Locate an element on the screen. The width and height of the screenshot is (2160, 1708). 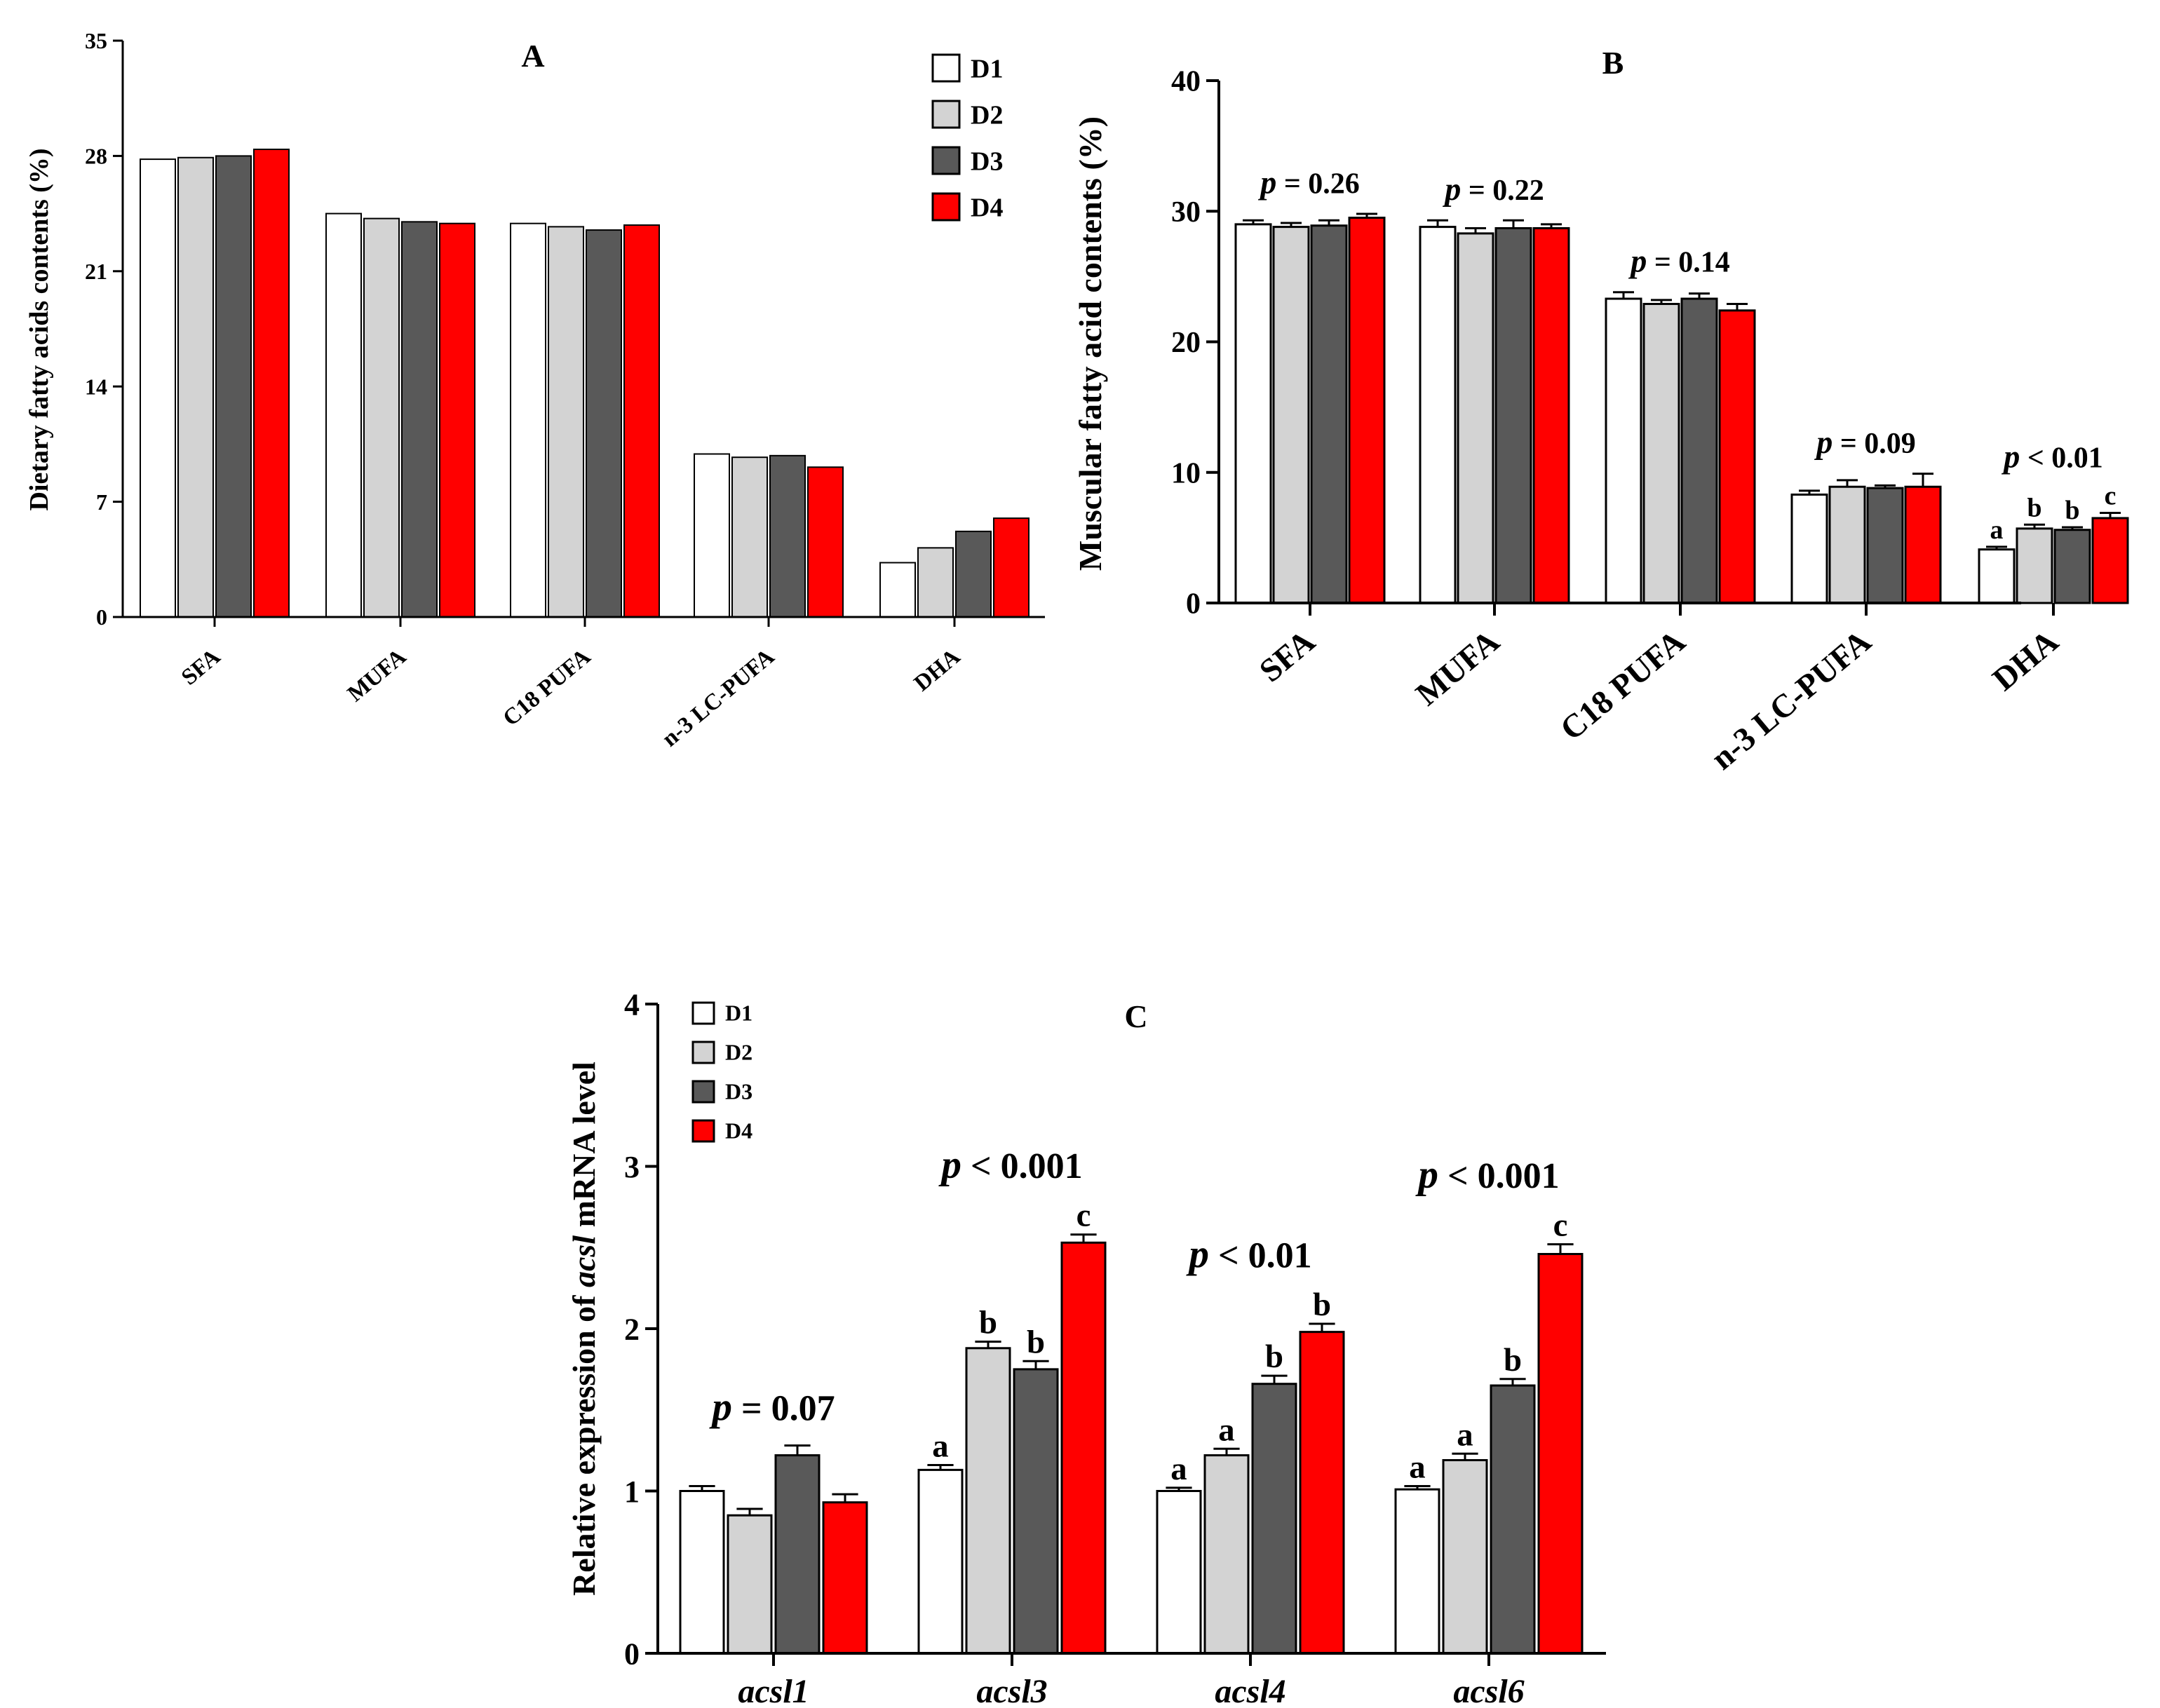
error-bar-c18-pufa-d2 is located at coordinates (1661, 301).